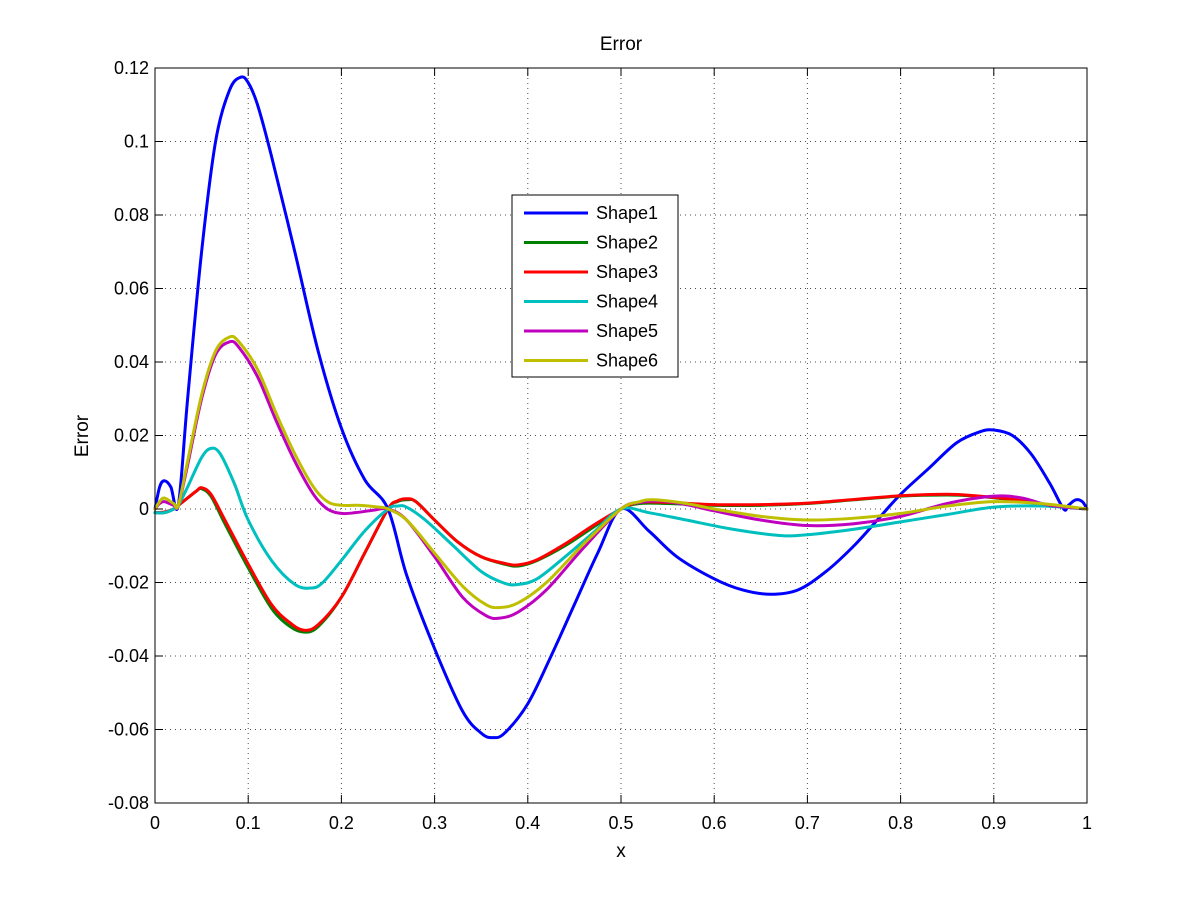  Describe the element at coordinates (128, 583) in the screenshot. I see `y-tick-label: -0.02` at that location.